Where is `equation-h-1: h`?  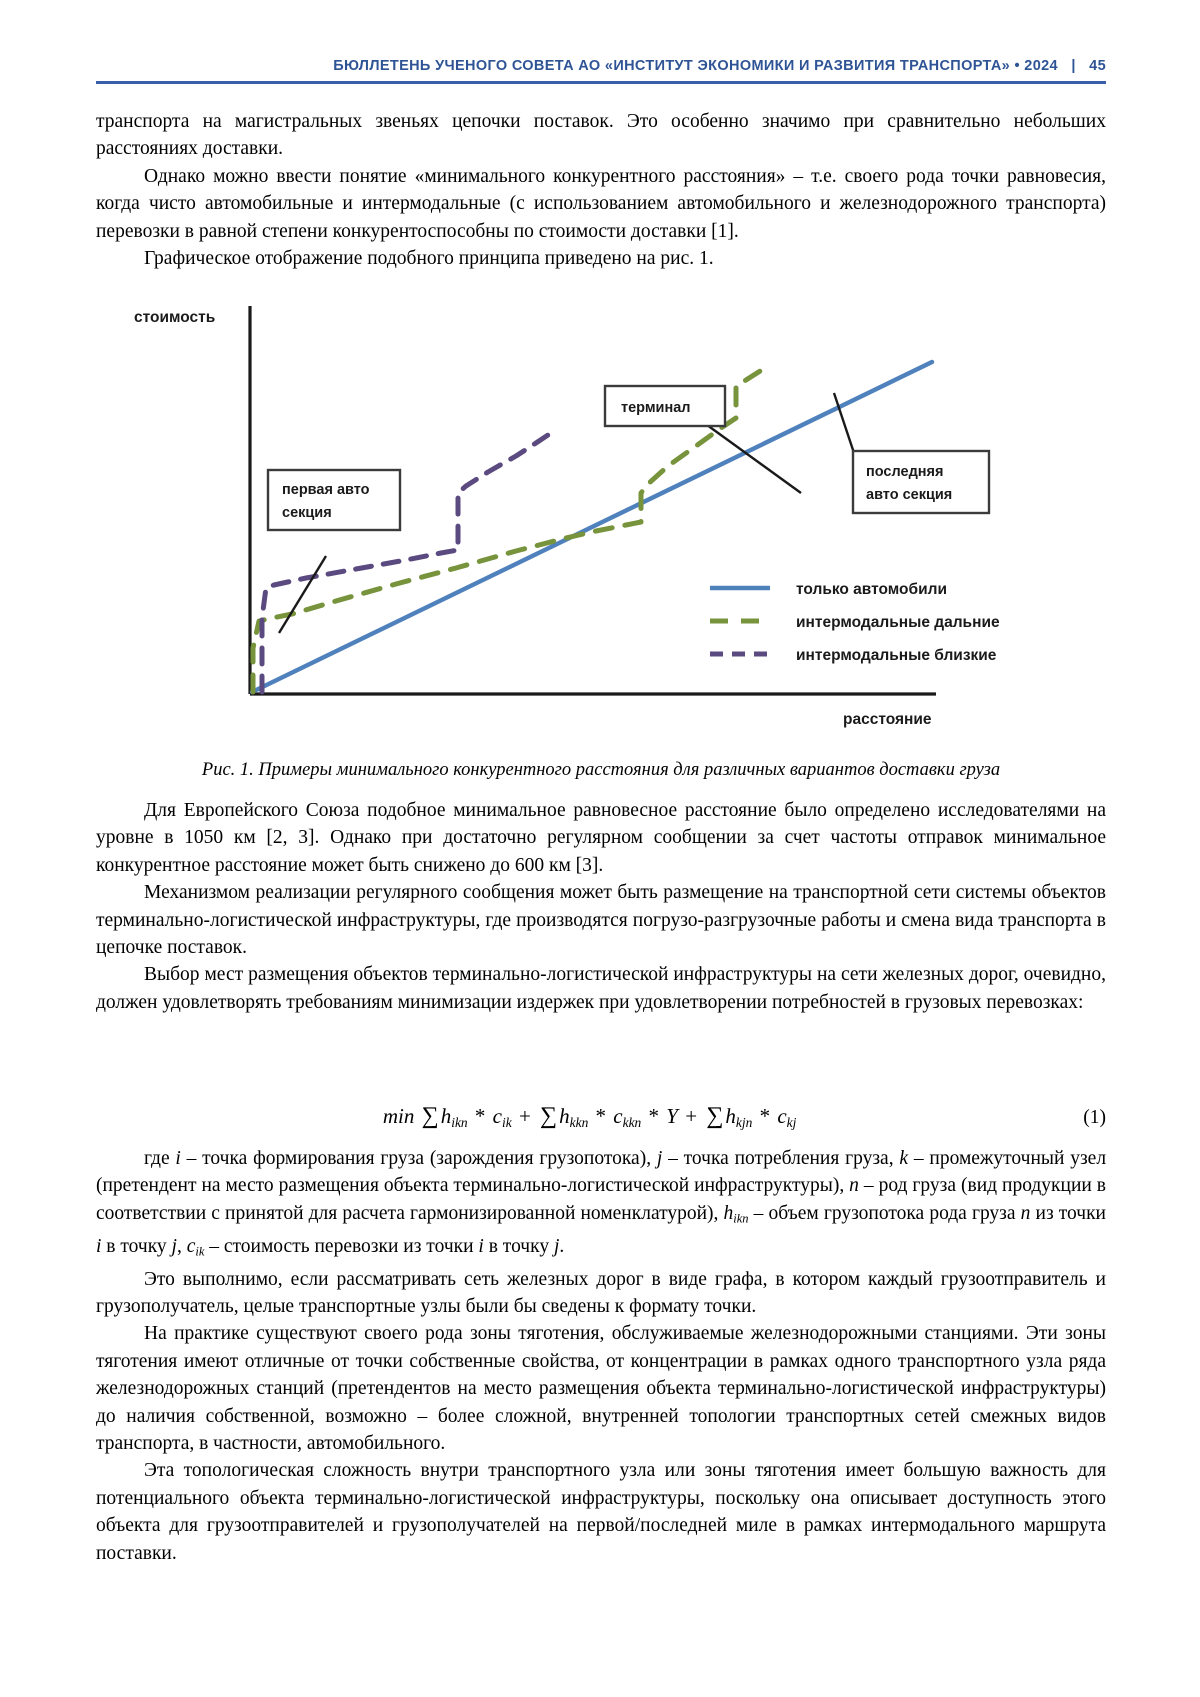
equation-h-1: h is located at coordinates (446, 1116).